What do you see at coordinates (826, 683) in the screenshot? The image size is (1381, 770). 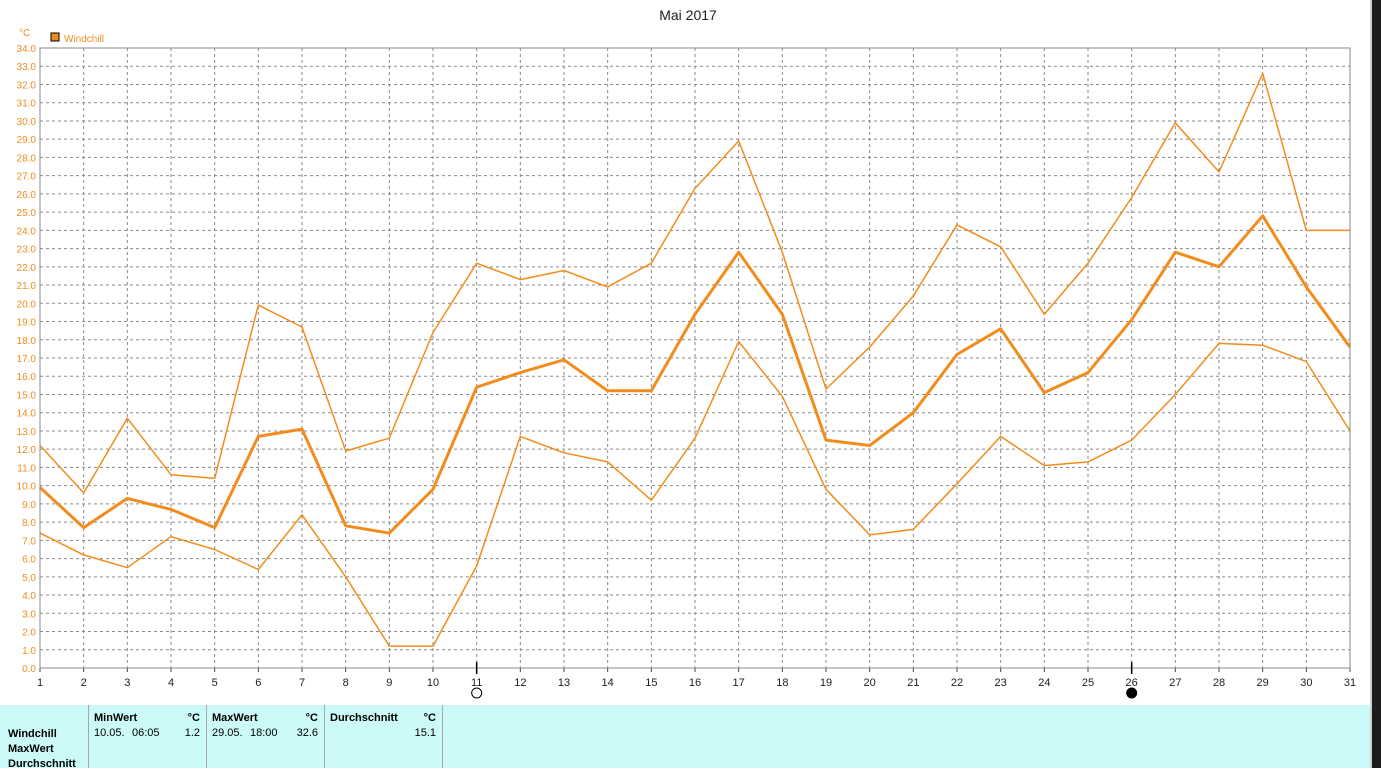 I see `x-tick-label: 19` at bounding box center [826, 683].